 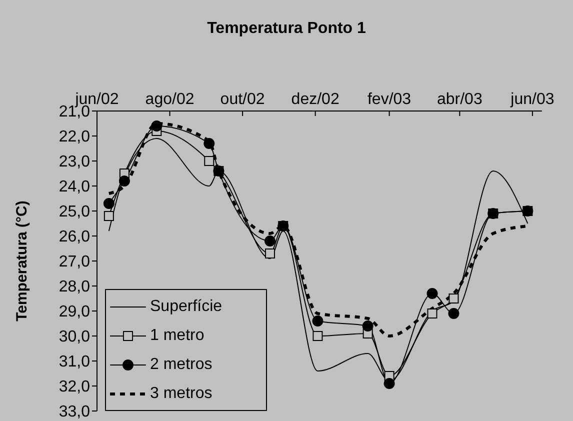 What do you see at coordinates (74, 137) in the screenshot?
I see `y-tick-label: 22,0` at bounding box center [74, 137].